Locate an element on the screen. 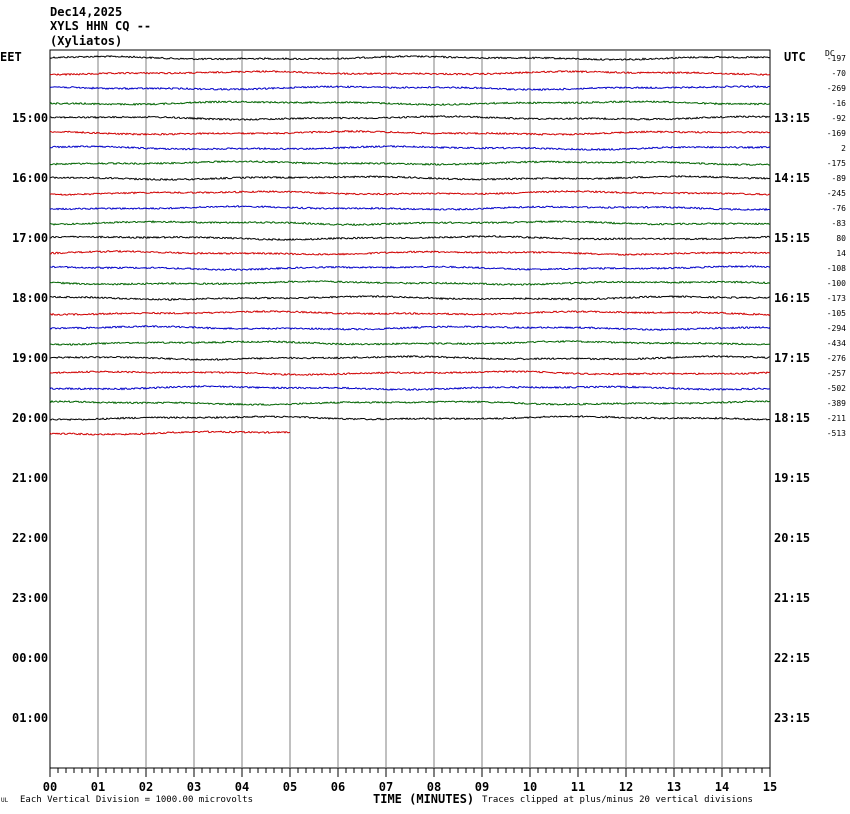  left-hour-label: 23:00 is located at coordinates (30, 598).